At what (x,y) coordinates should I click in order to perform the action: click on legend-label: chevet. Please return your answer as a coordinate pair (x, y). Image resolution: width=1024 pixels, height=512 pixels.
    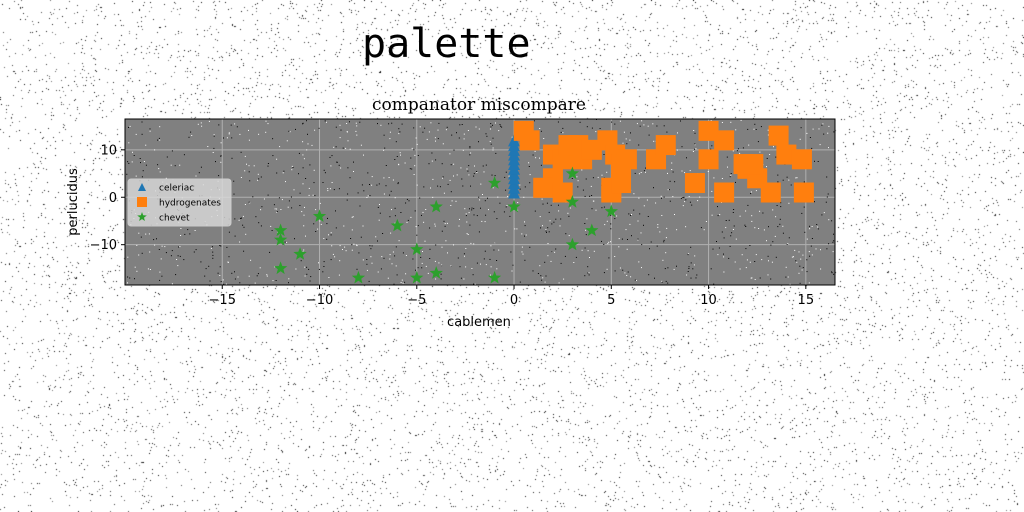
    Looking at the image, I should click on (174, 219).